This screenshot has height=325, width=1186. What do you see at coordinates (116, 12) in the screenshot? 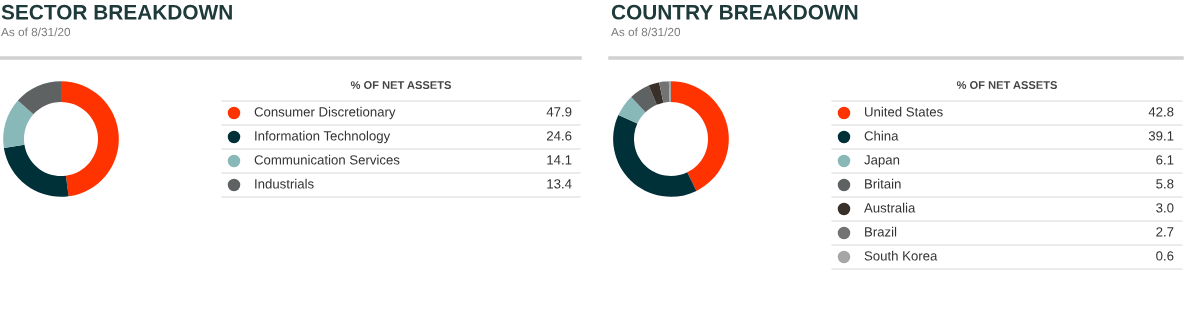
I see `chart-title: SECTOR BREAKDOWN` at bounding box center [116, 12].